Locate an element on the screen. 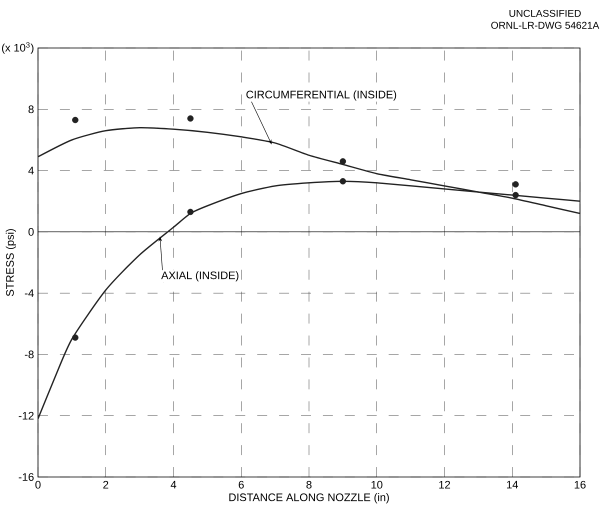  y-tick-label: -8 is located at coordinates (29, 354).